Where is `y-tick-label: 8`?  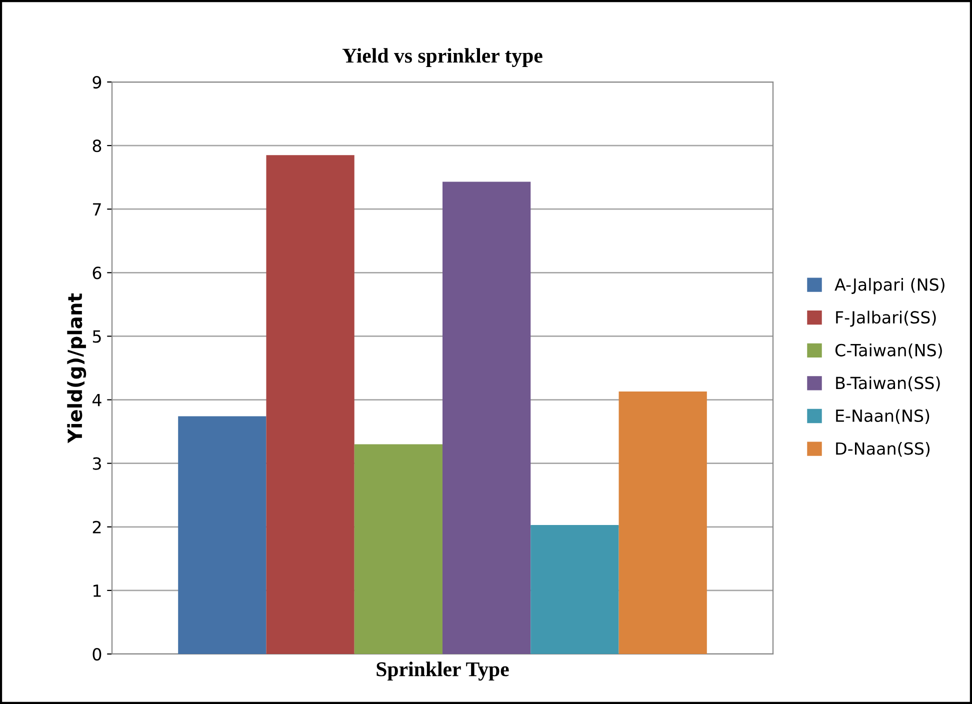 y-tick-label: 8 is located at coordinates (97, 146).